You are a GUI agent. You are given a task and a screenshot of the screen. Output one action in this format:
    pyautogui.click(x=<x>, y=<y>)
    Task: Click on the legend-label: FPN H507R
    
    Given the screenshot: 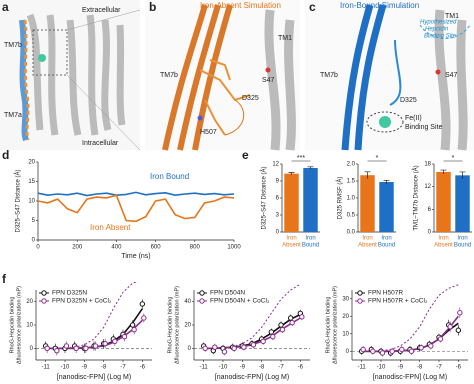 What is the action you would take?
    pyautogui.click(x=385, y=293)
    